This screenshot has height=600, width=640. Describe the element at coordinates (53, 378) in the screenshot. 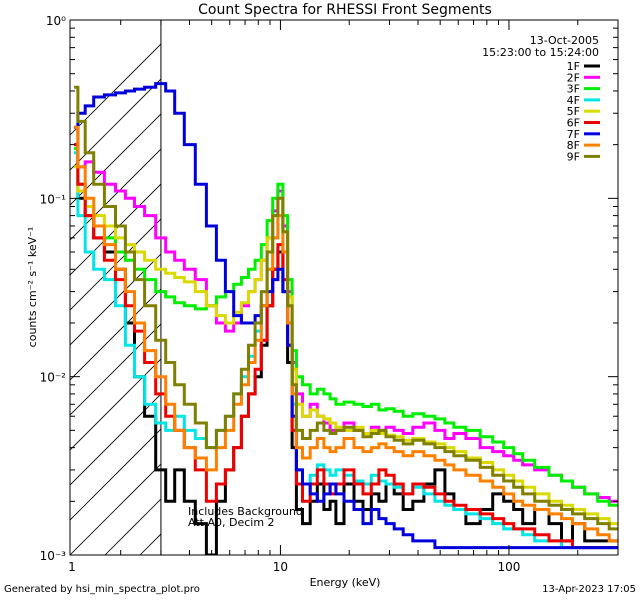

I see `y-tick-label-1e-2: 10⁻²` at that location.